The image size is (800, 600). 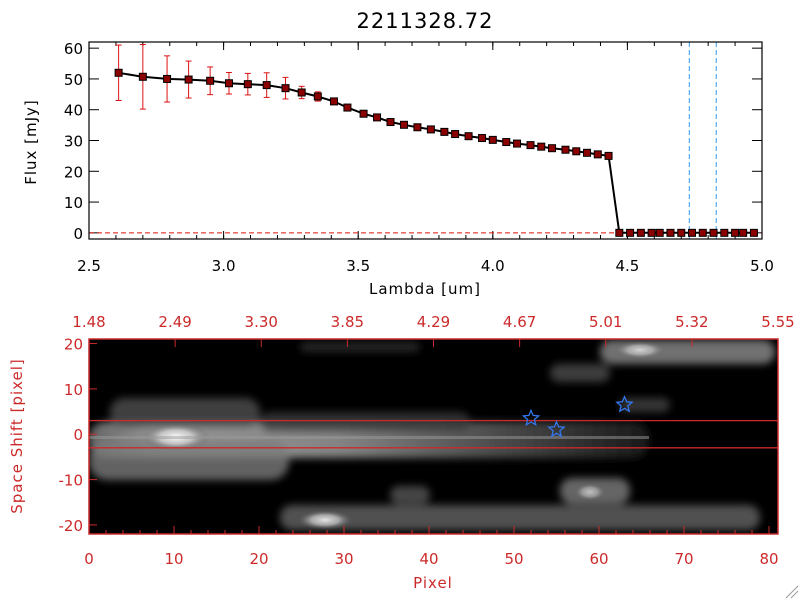 What do you see at coordinates (258, 559) in the screenshot?
I see `bottom-x-tick-label: 20` at bounding box center [258, 559].